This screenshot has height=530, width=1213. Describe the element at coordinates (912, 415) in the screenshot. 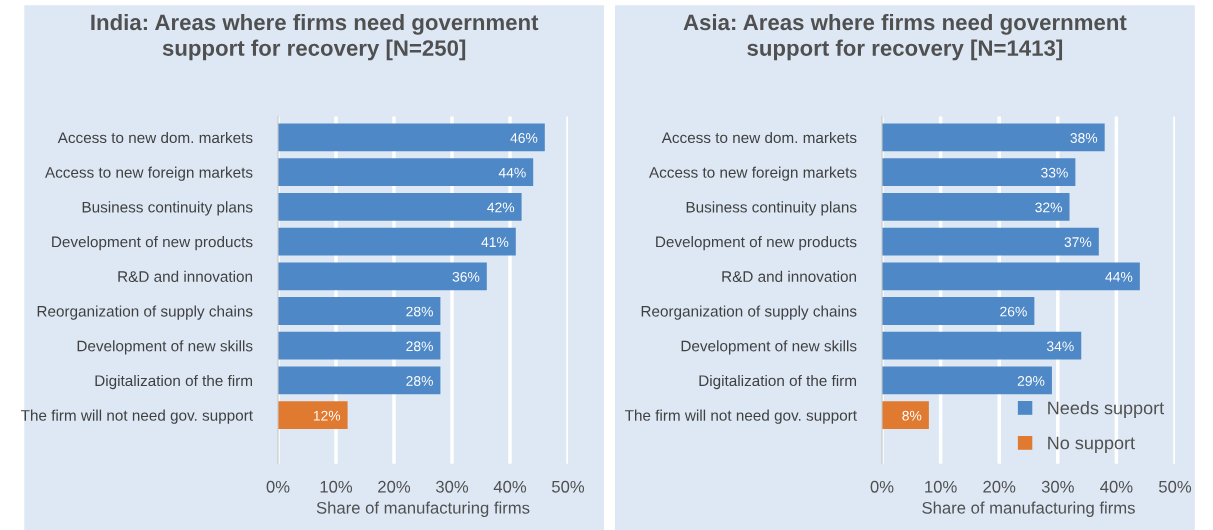

I see `data-label: 8%` at that location.